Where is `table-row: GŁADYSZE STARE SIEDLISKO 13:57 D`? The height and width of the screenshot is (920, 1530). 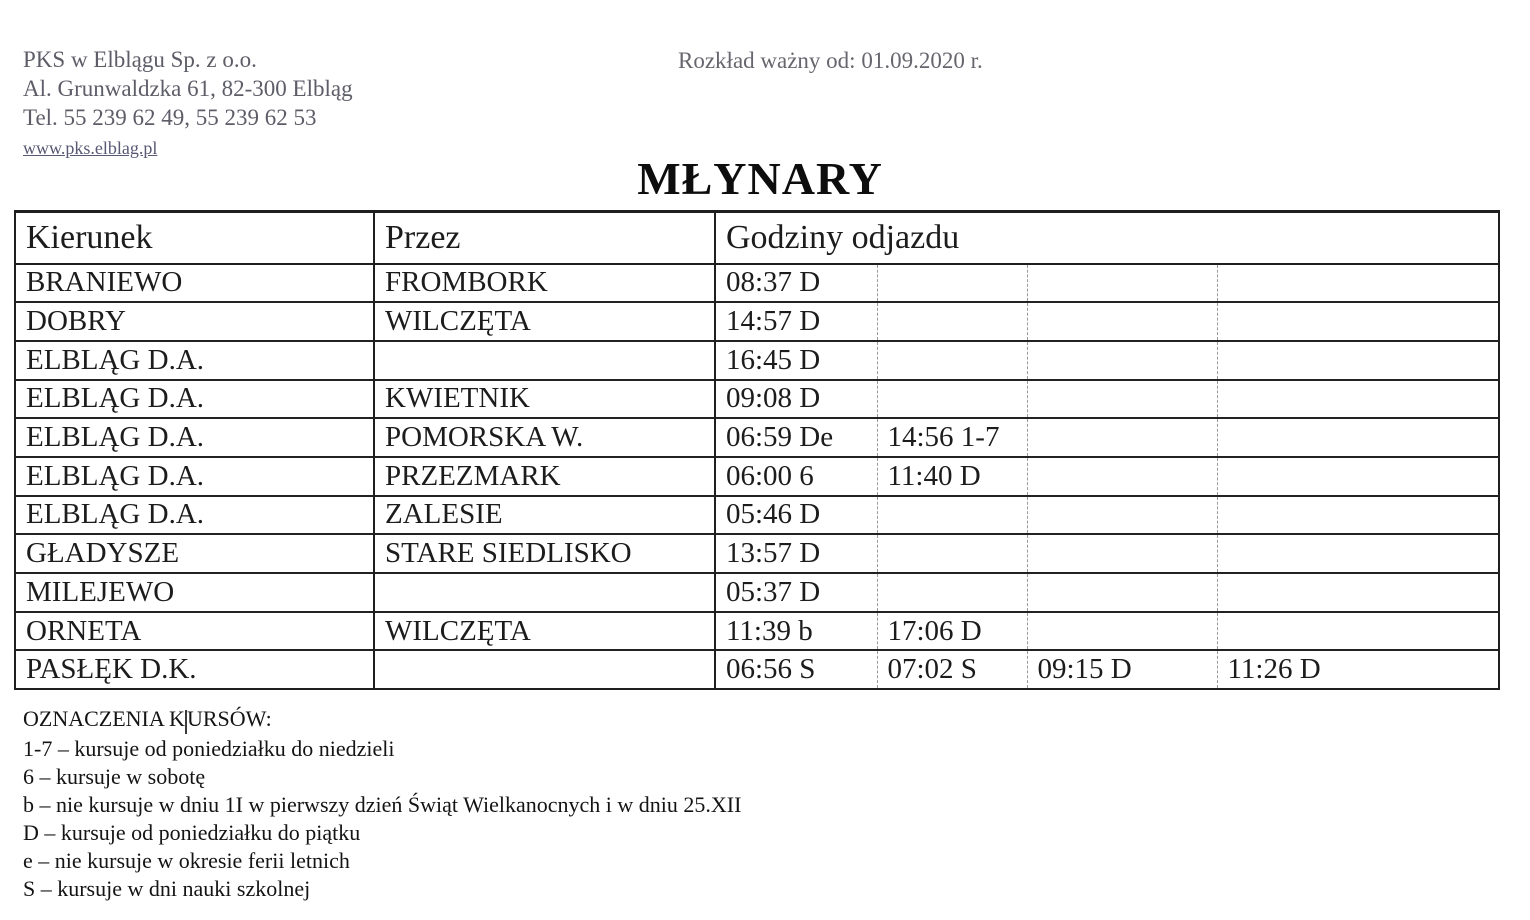
table-row: GŁADYSZE STARE SIEDLISKO 13:57 D is located at coordinates (757, 553).